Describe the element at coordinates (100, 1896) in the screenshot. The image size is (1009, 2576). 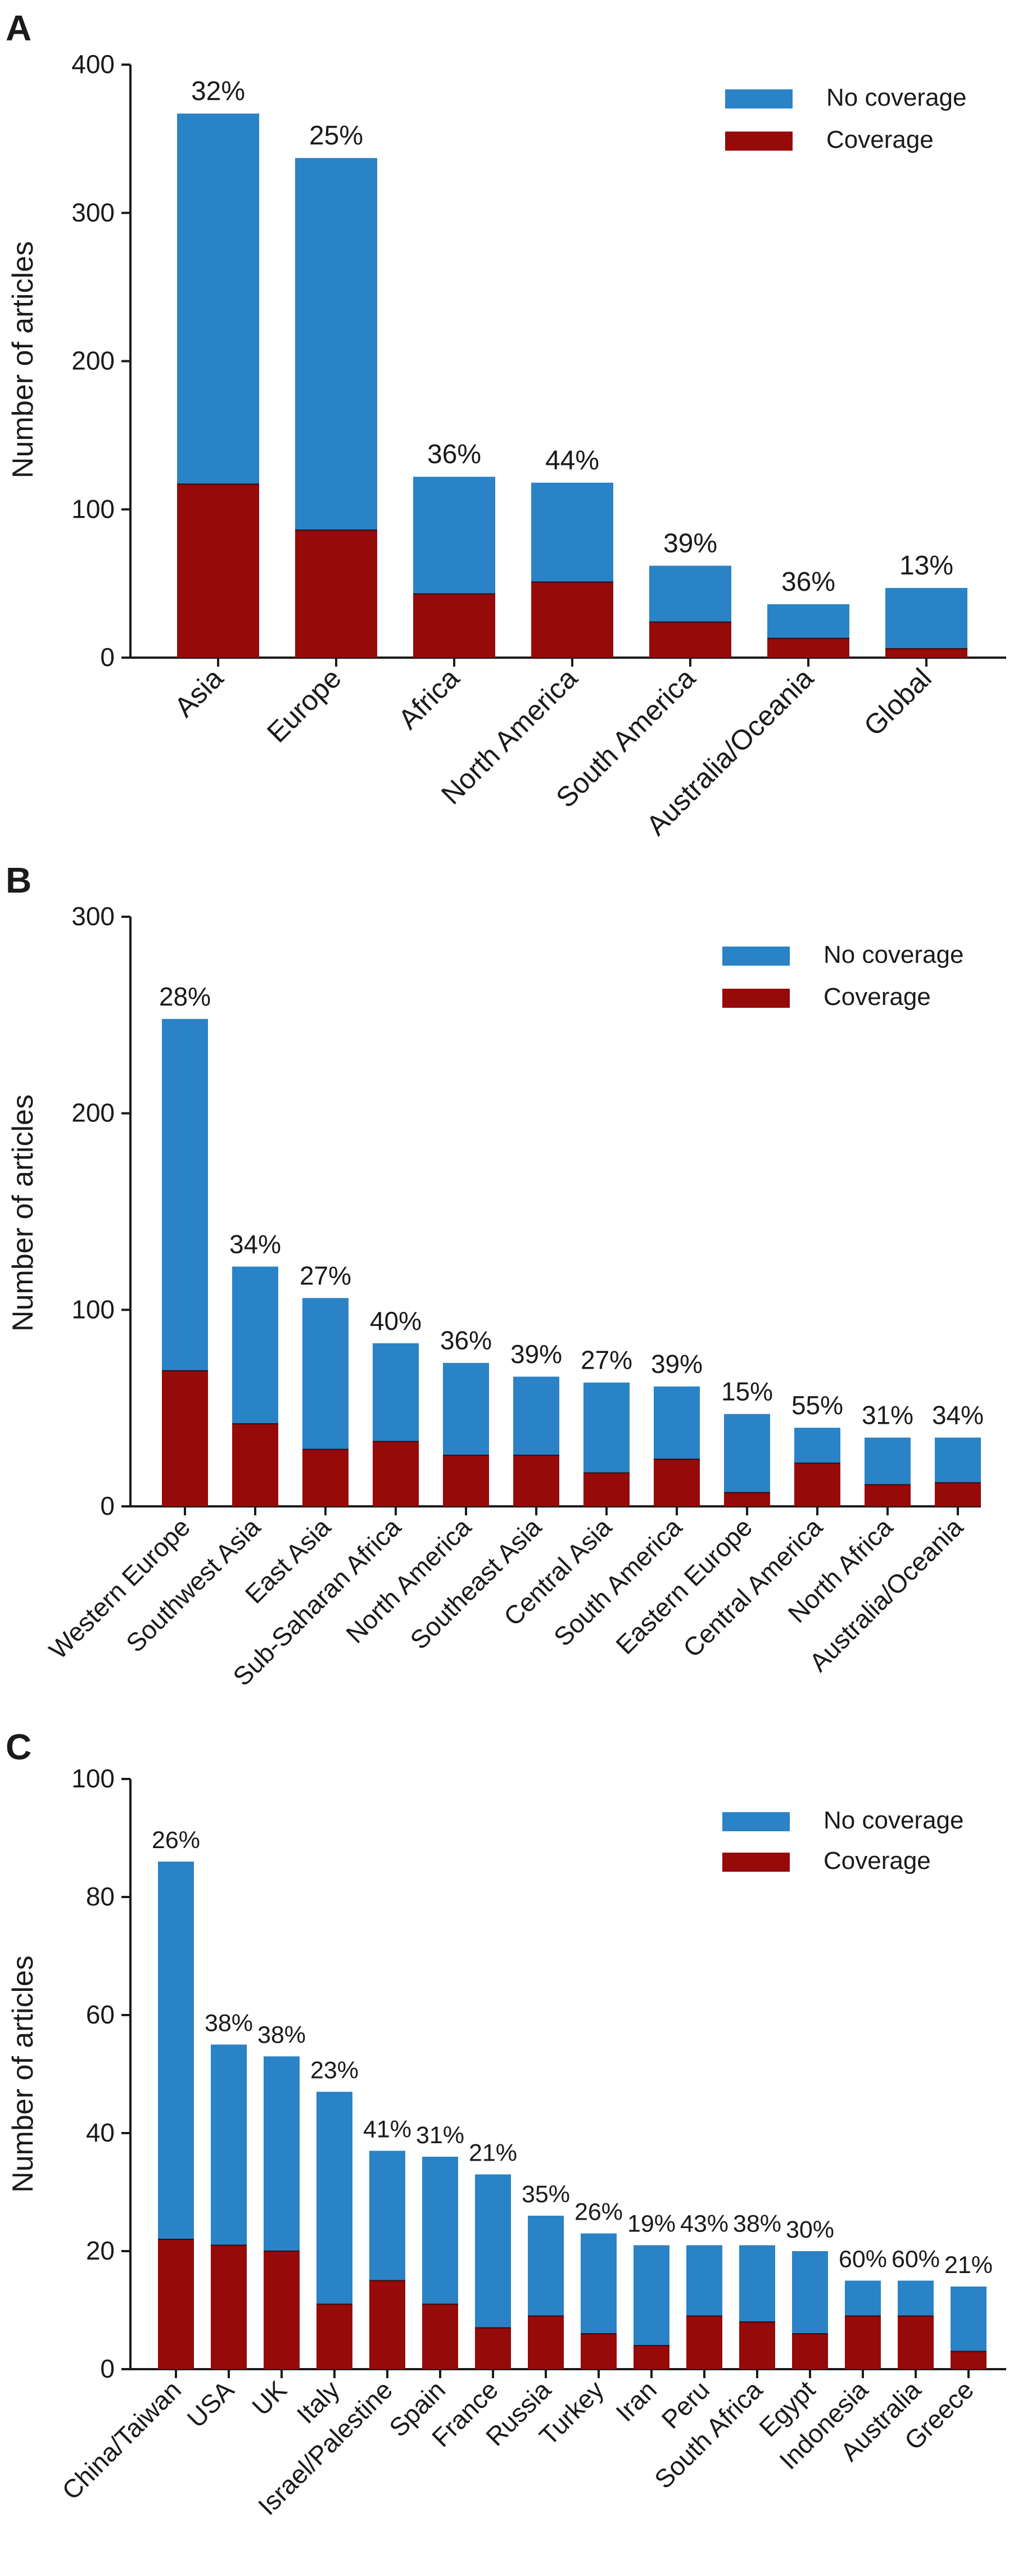
I see `y-tick-label: 80` at that location.